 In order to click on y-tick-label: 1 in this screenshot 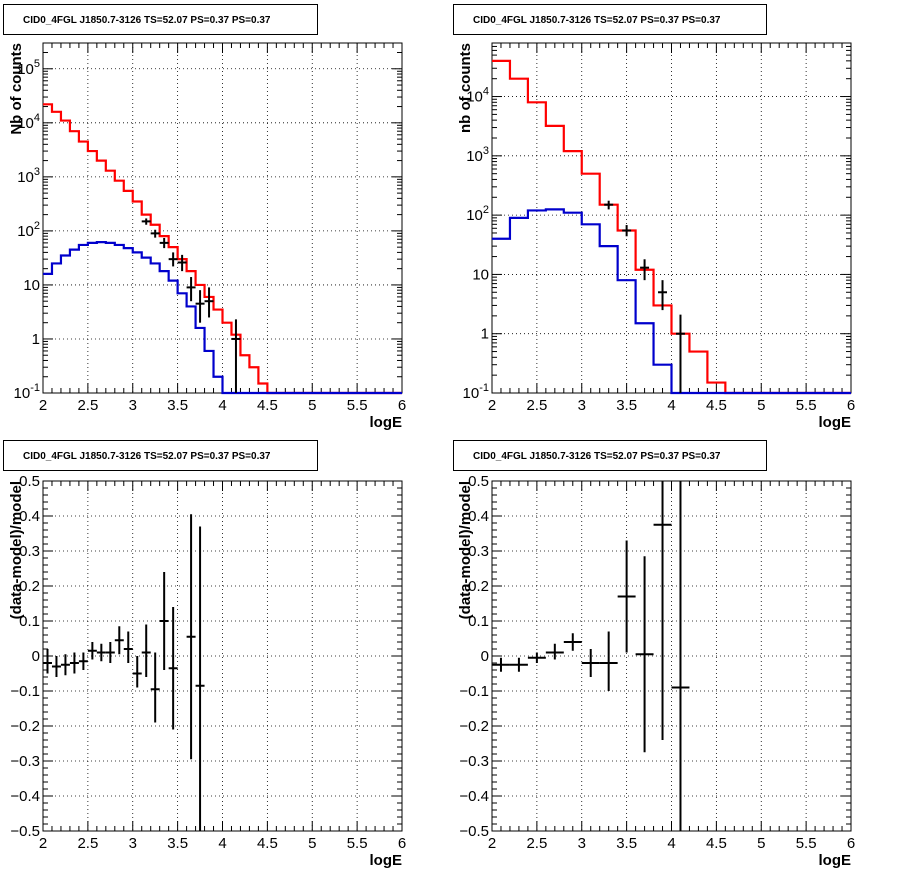, I will do `click(36, 339)`.